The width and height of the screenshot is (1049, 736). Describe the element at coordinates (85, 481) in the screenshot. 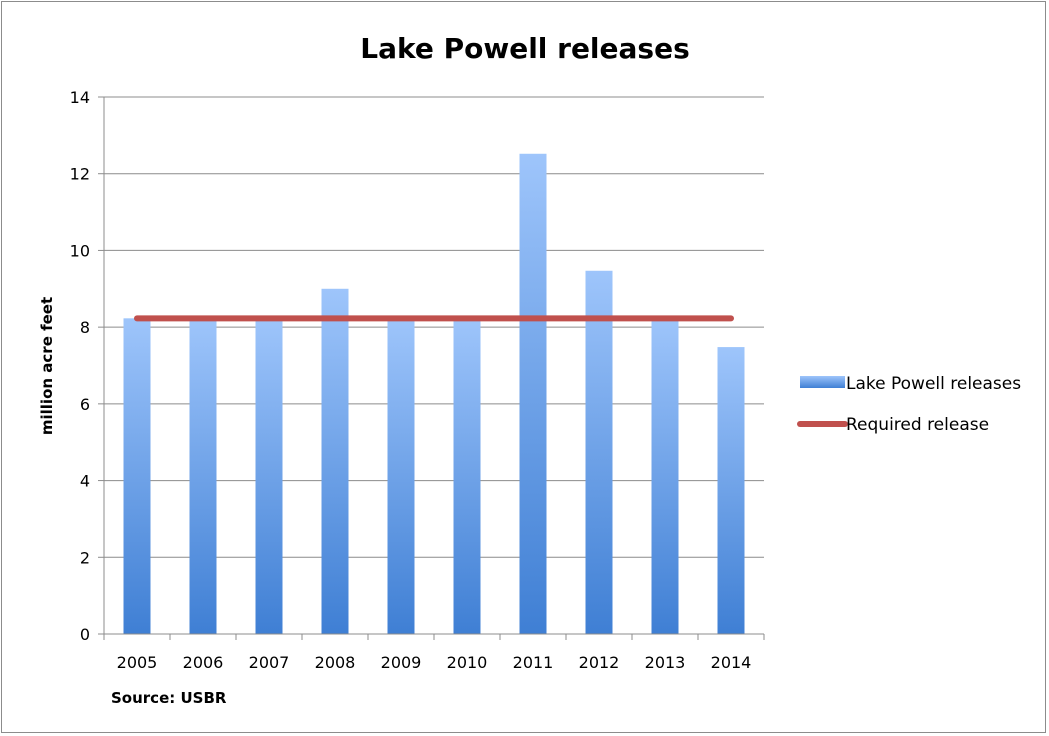

I see `y-tick-label: 4` at that location.